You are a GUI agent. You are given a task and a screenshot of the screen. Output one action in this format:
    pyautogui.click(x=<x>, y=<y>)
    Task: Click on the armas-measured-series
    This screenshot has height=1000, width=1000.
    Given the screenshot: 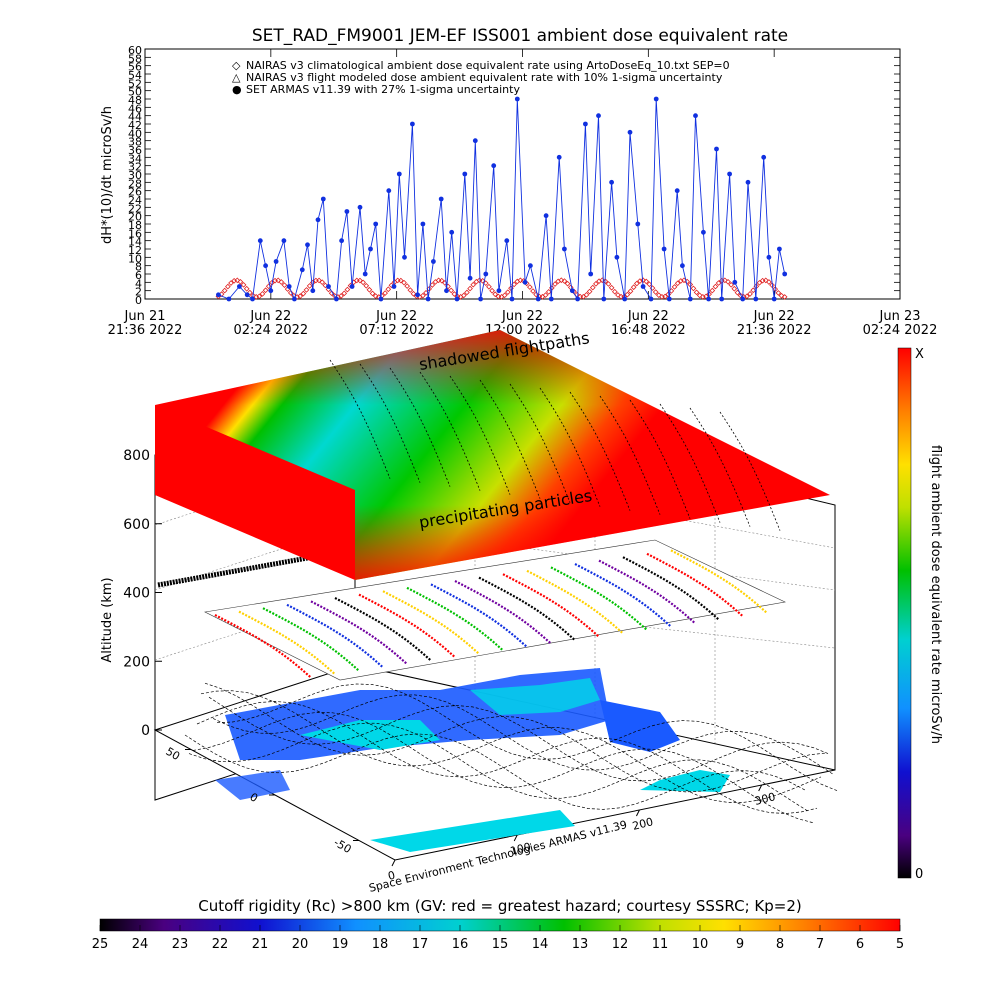 What is the action you would take?
    pyautogui.click(x=502, y=199)
    